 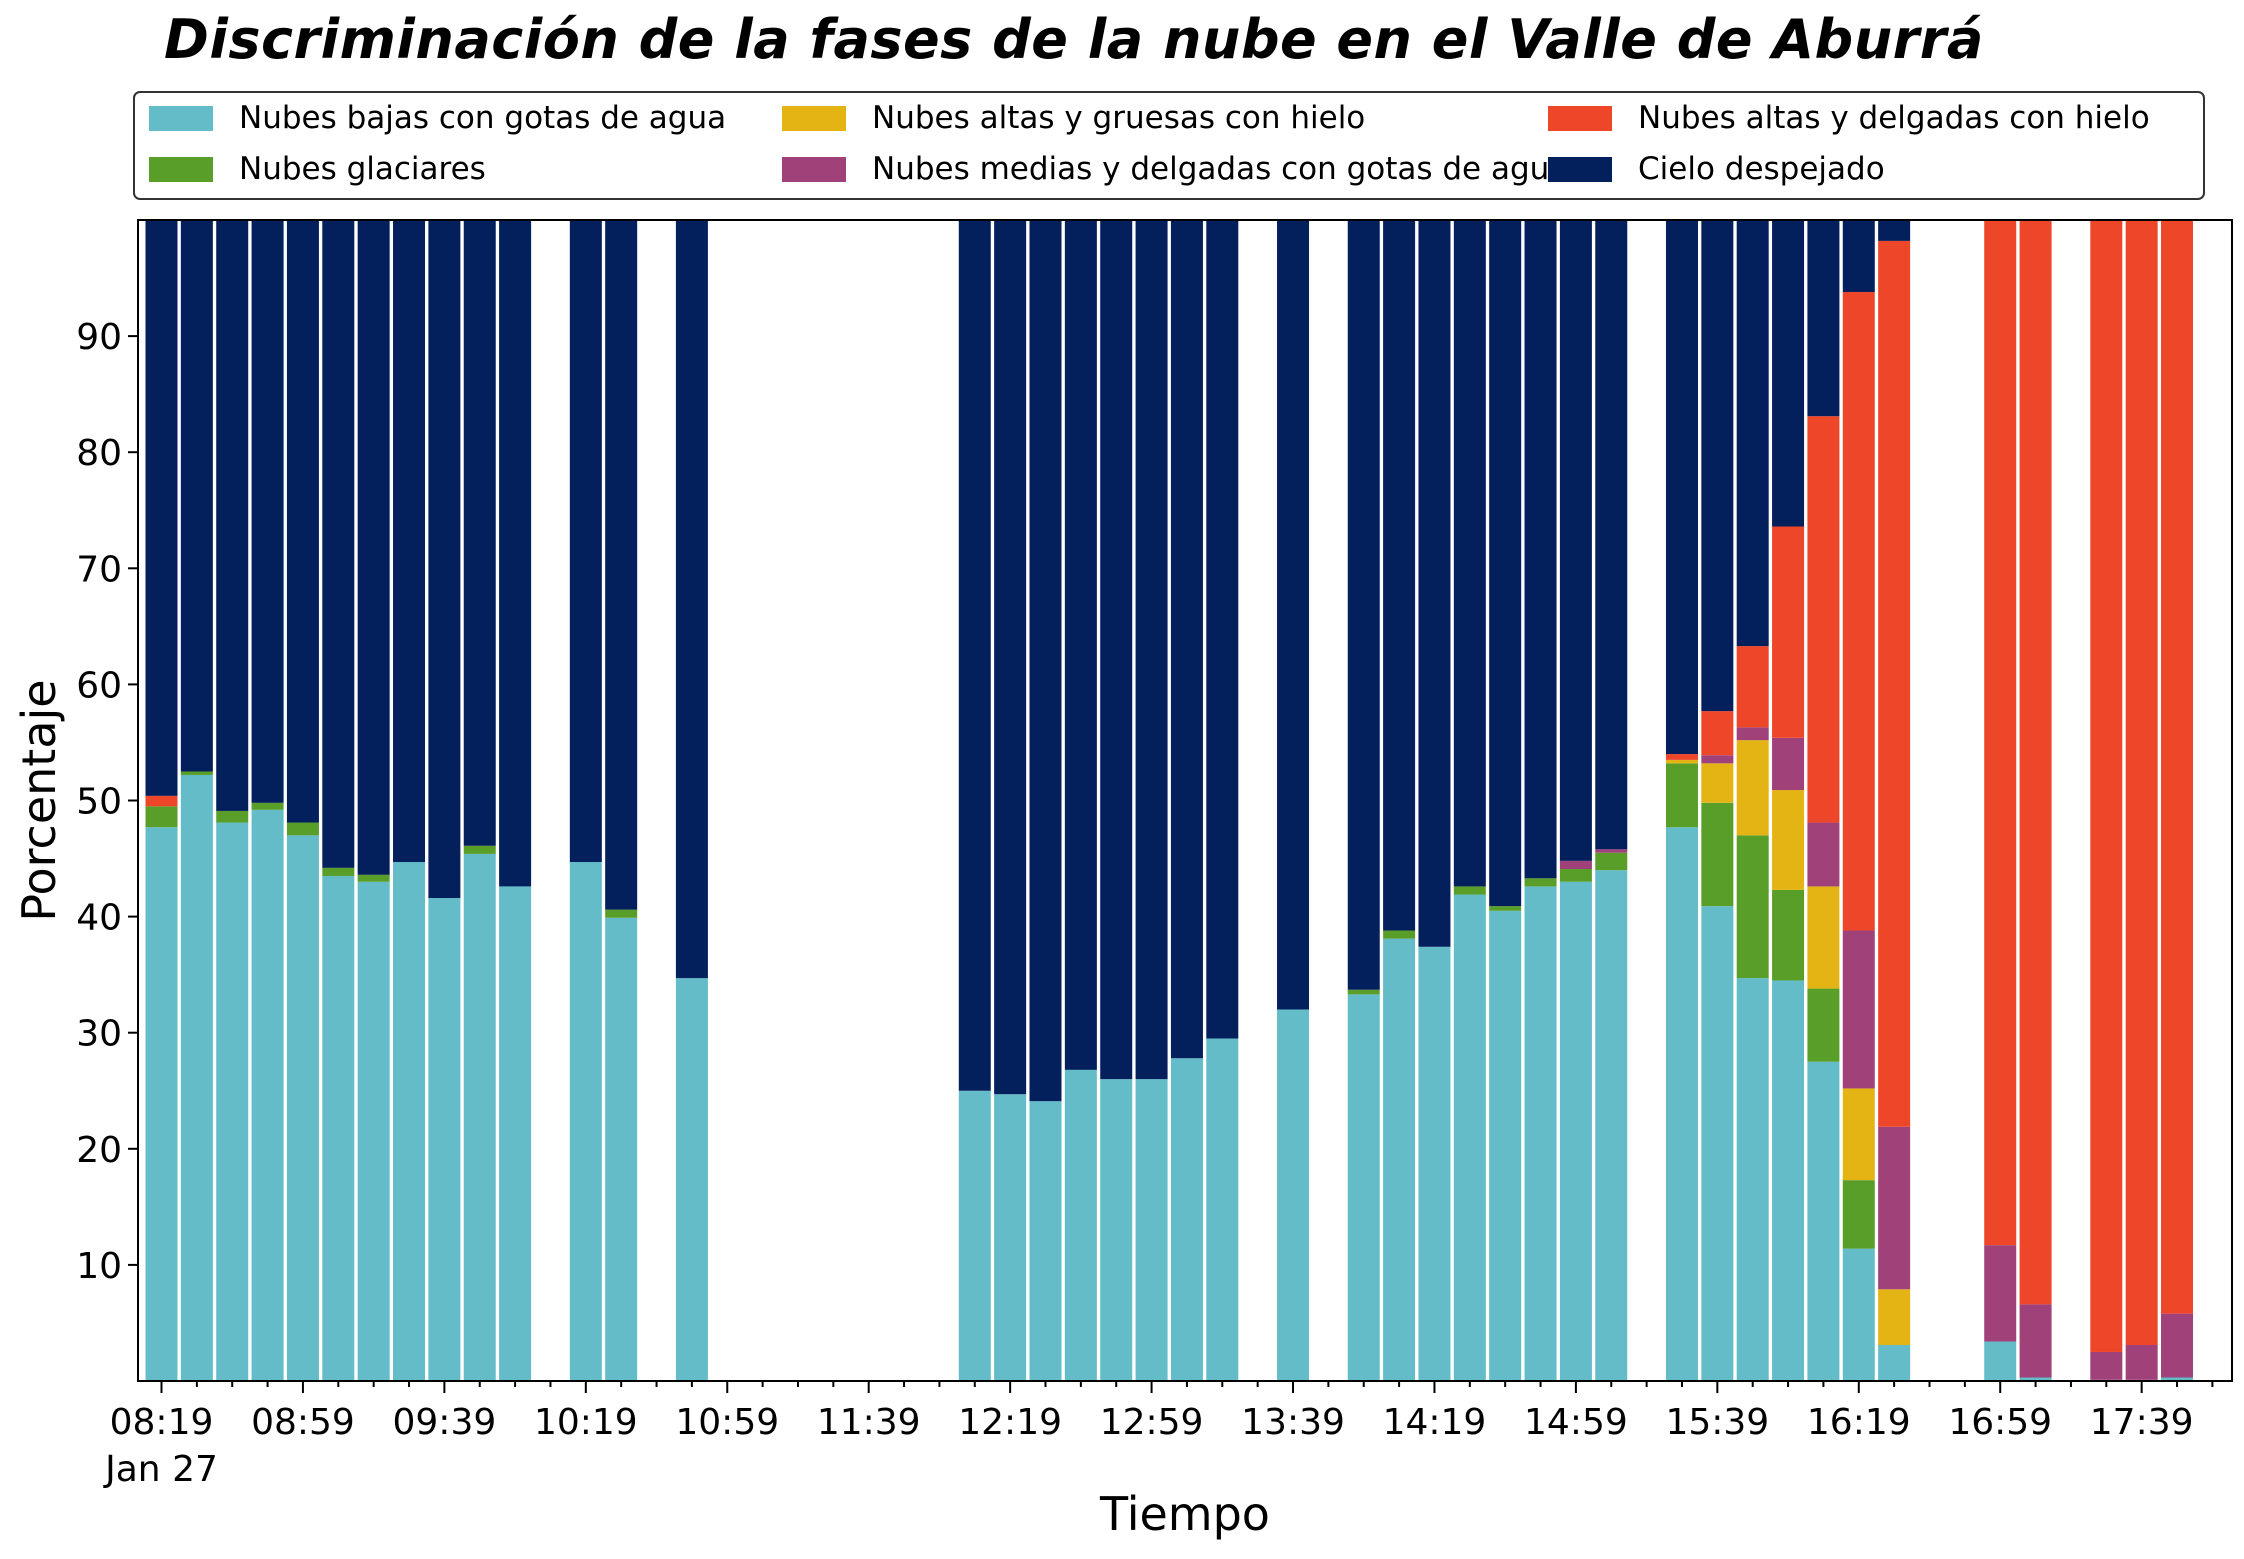 What do you see at coordinates (1293, 1422) in the screenshot?
I see `x-tick-label: 13:39` at bounding box center [1293, 1422].